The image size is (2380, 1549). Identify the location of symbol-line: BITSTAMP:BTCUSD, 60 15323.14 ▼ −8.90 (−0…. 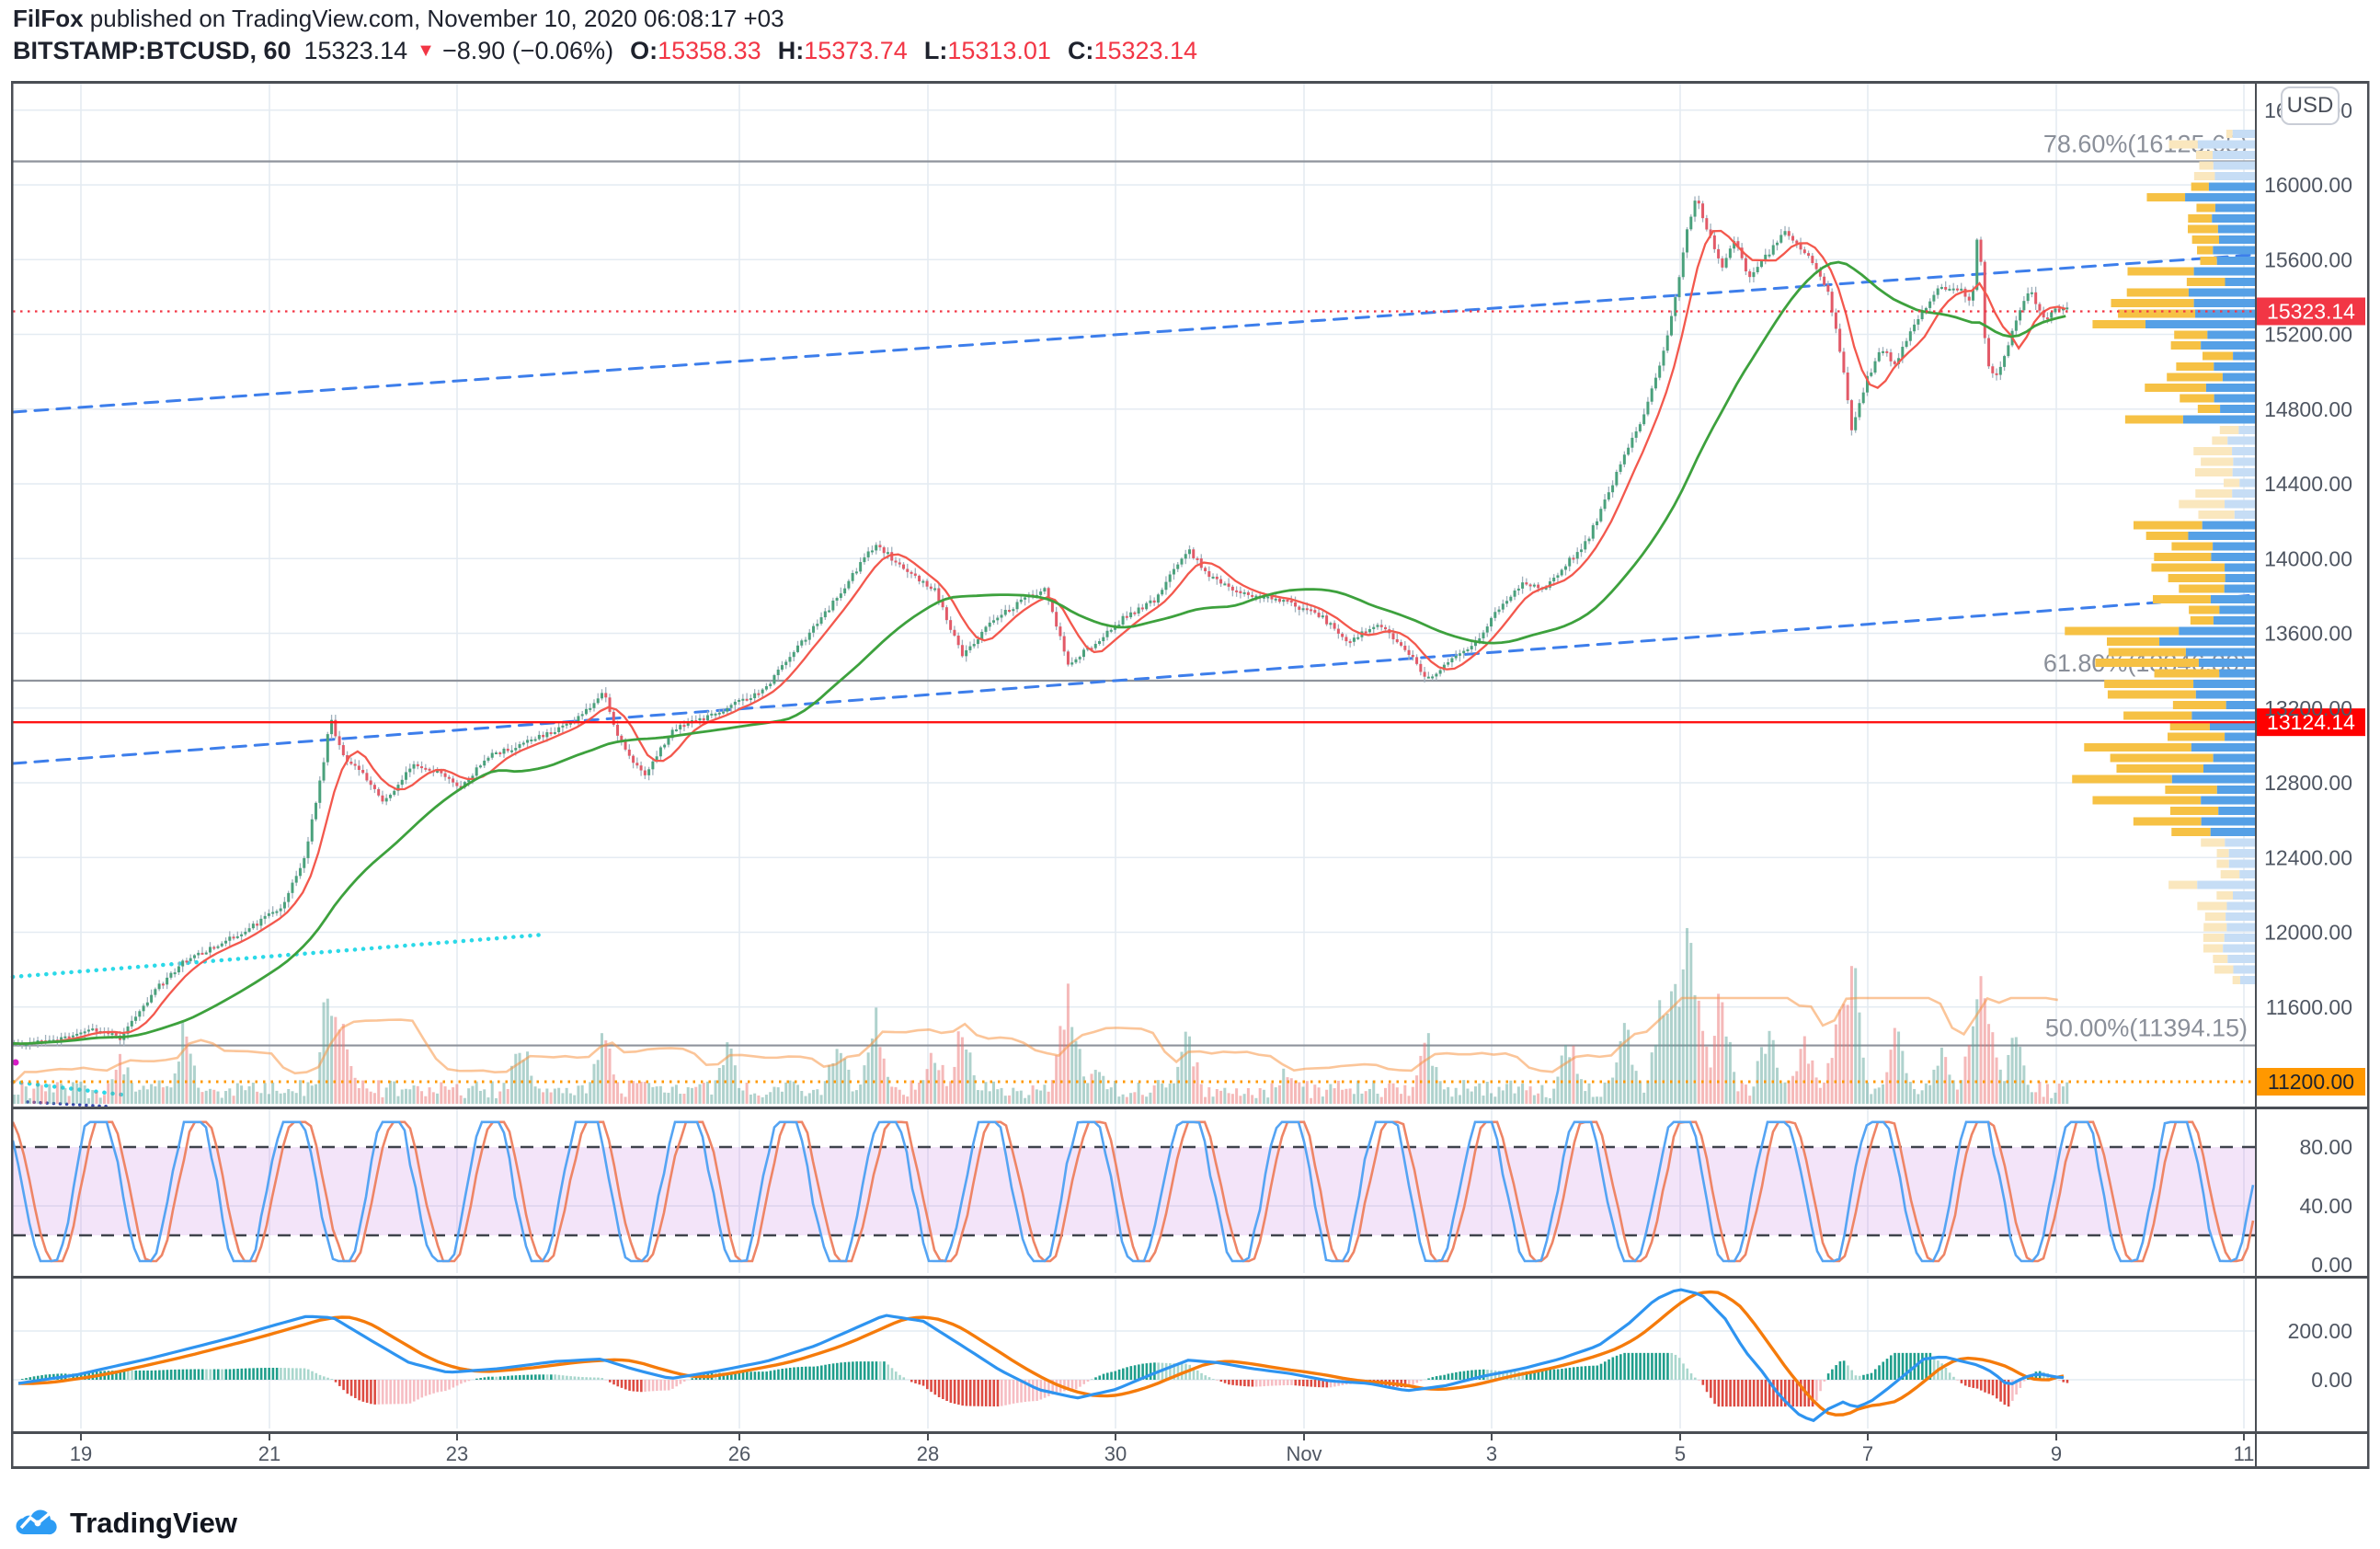
(605, 51).